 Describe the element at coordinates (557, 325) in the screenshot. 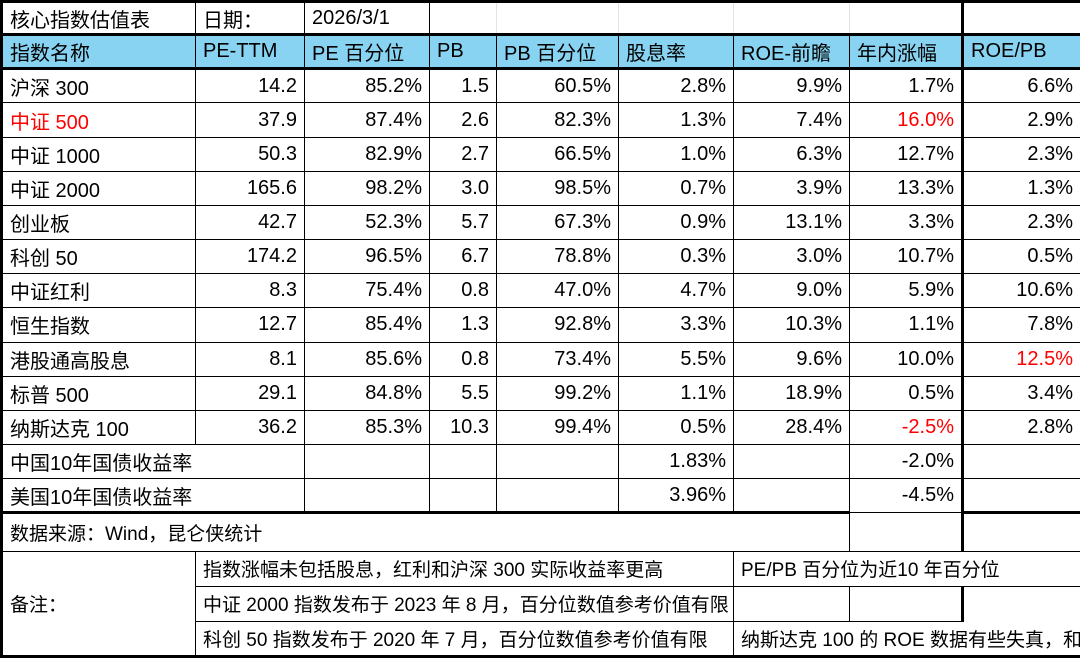

I see `cell-pb-pct: 92.8%` at that location.